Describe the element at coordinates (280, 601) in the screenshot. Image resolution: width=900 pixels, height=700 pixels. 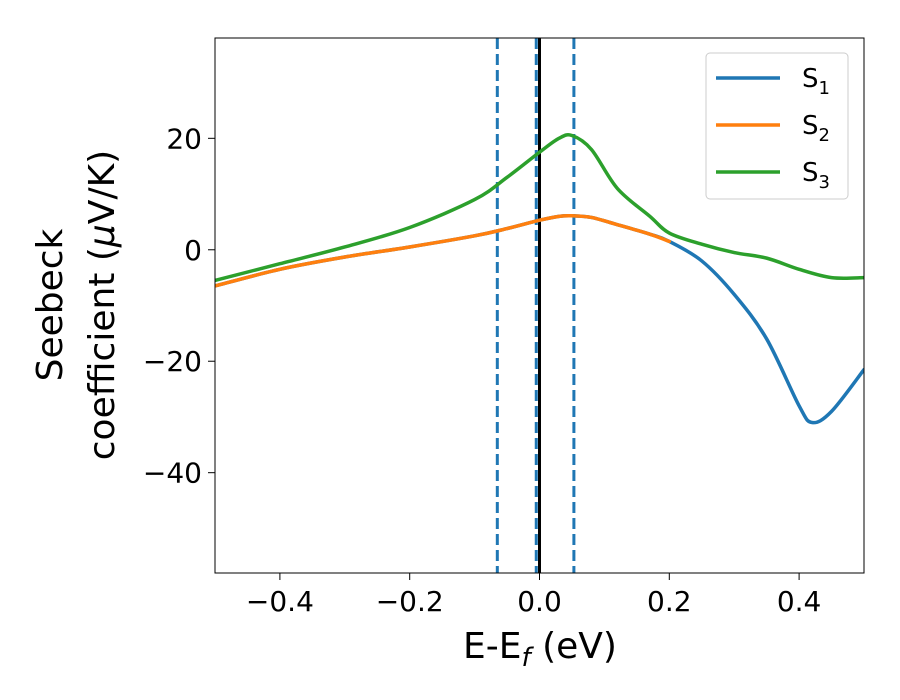
I see `x-tick-label: −0.4` at that location.